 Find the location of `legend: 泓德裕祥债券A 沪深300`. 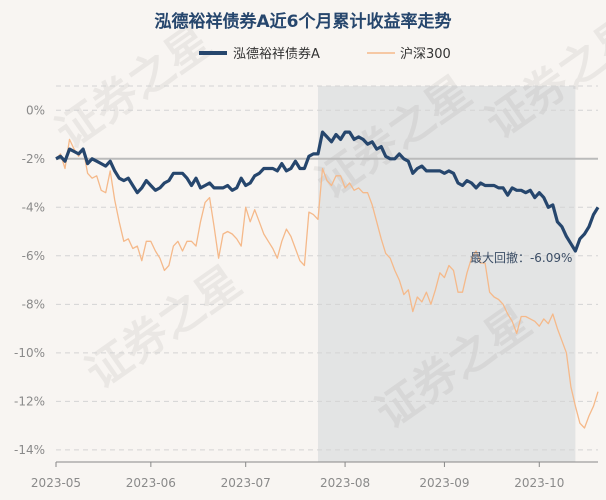

legend: 泓德裕祥债券A 沪深300 is located at coordinates (325, 54).